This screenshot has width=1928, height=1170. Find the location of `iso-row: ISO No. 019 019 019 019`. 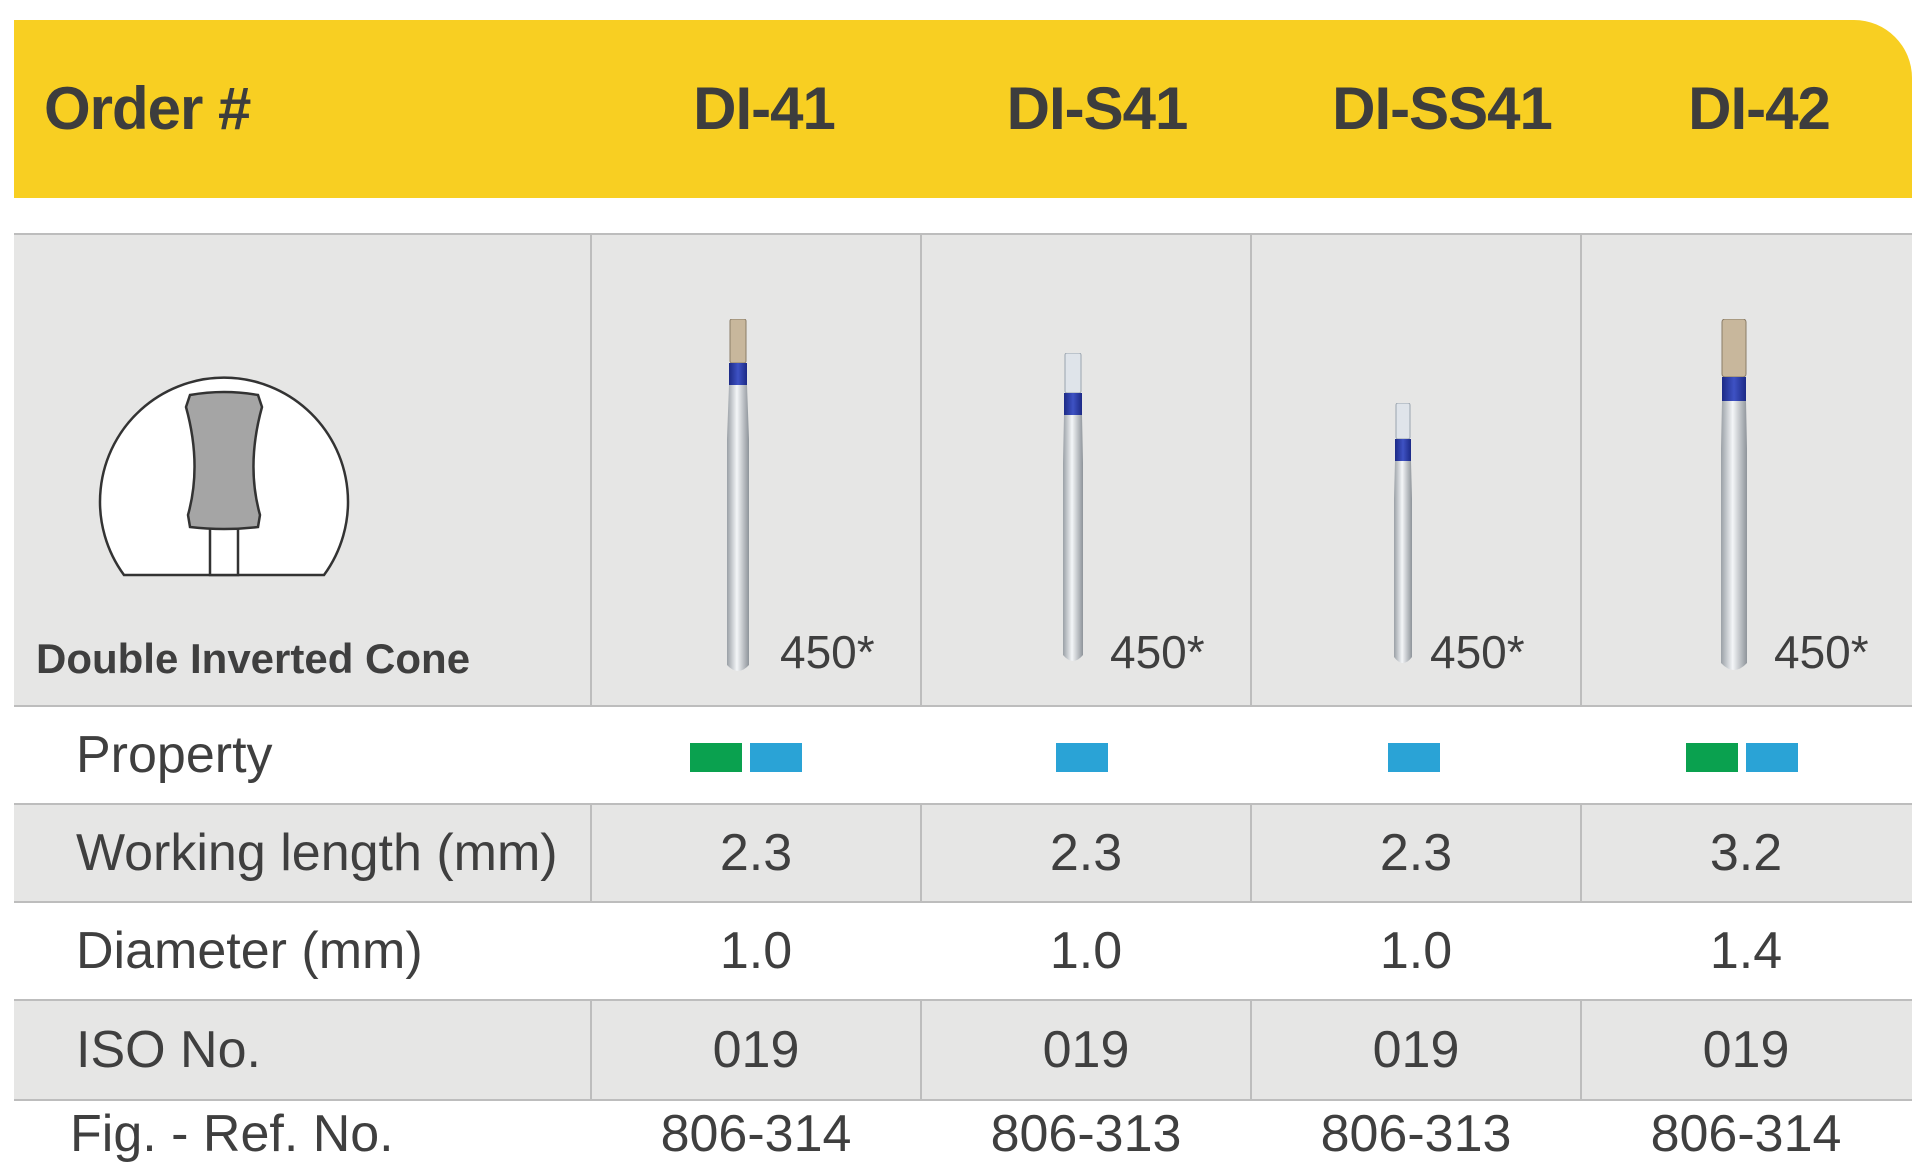

iso-row: ISO No. 019 019 019 019 is located at coordinates (963, 1051).